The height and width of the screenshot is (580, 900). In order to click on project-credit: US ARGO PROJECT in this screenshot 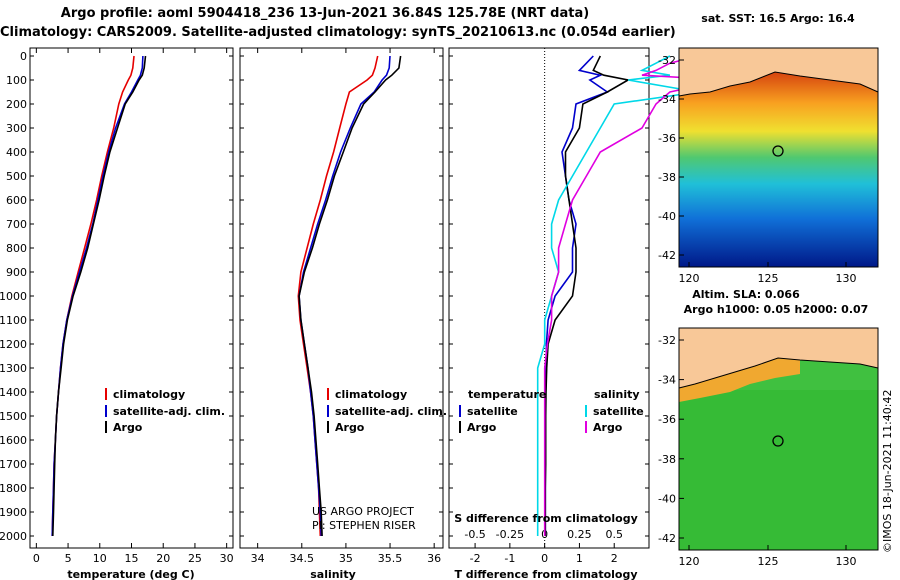, I will do `click(363, 511)`.